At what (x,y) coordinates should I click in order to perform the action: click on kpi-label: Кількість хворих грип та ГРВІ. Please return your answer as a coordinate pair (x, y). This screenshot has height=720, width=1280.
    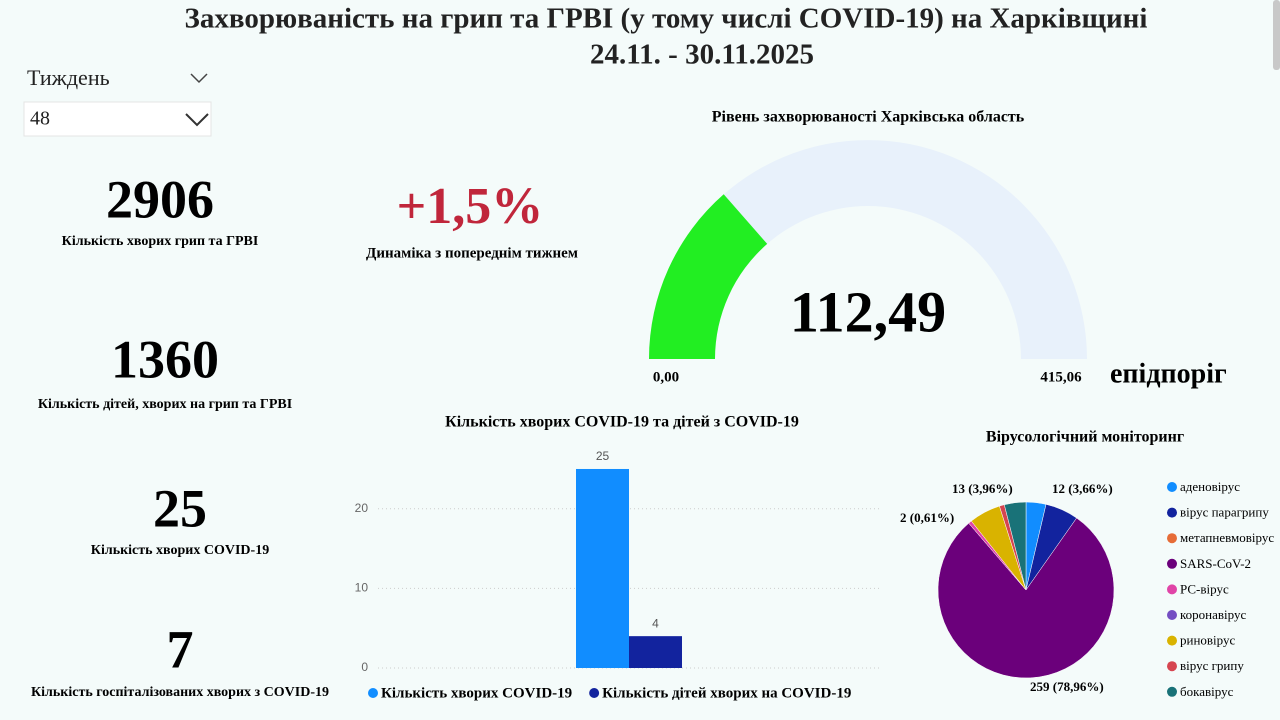
    Looking at the image, I should click on (160, 241).